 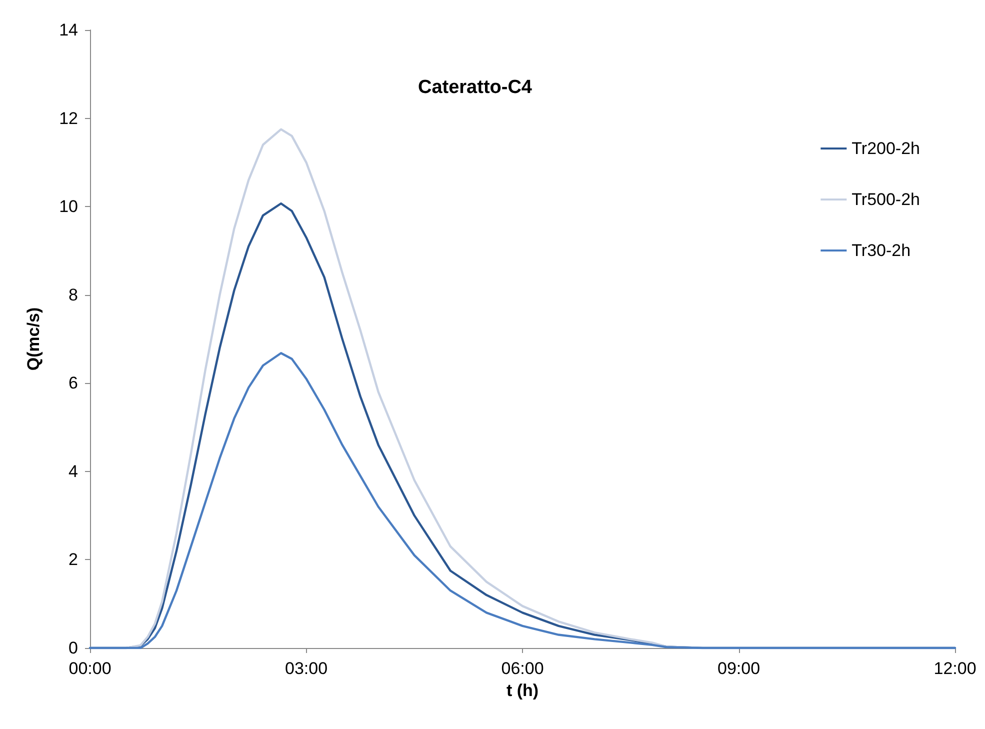 I want to click on x-axis-title: t (h), so click(x=522, y=690).